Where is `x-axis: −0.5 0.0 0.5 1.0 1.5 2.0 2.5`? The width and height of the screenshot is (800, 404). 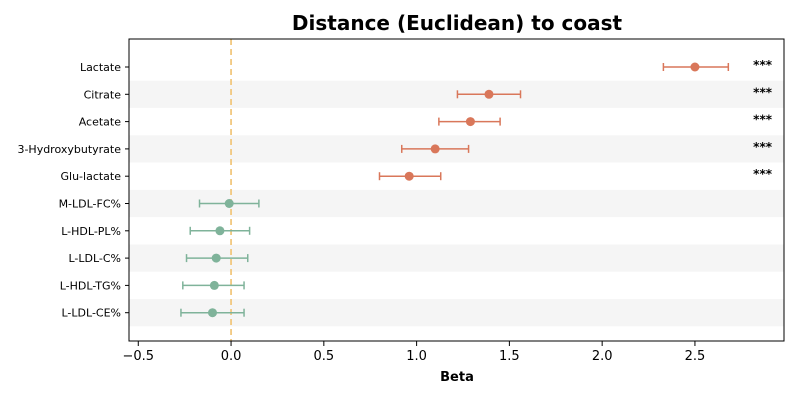 x-axis: −0.5 0.0 0.5 1.0 1.5 2.0 2.5 is located at coordinates (413, 352).